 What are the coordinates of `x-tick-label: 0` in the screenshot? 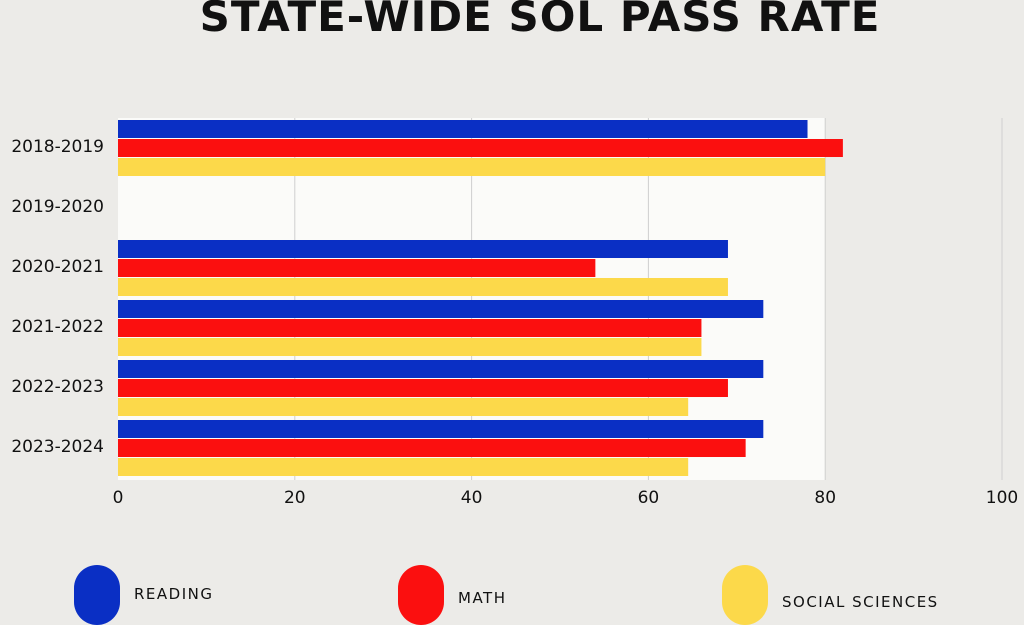 It's located at (118, 498).